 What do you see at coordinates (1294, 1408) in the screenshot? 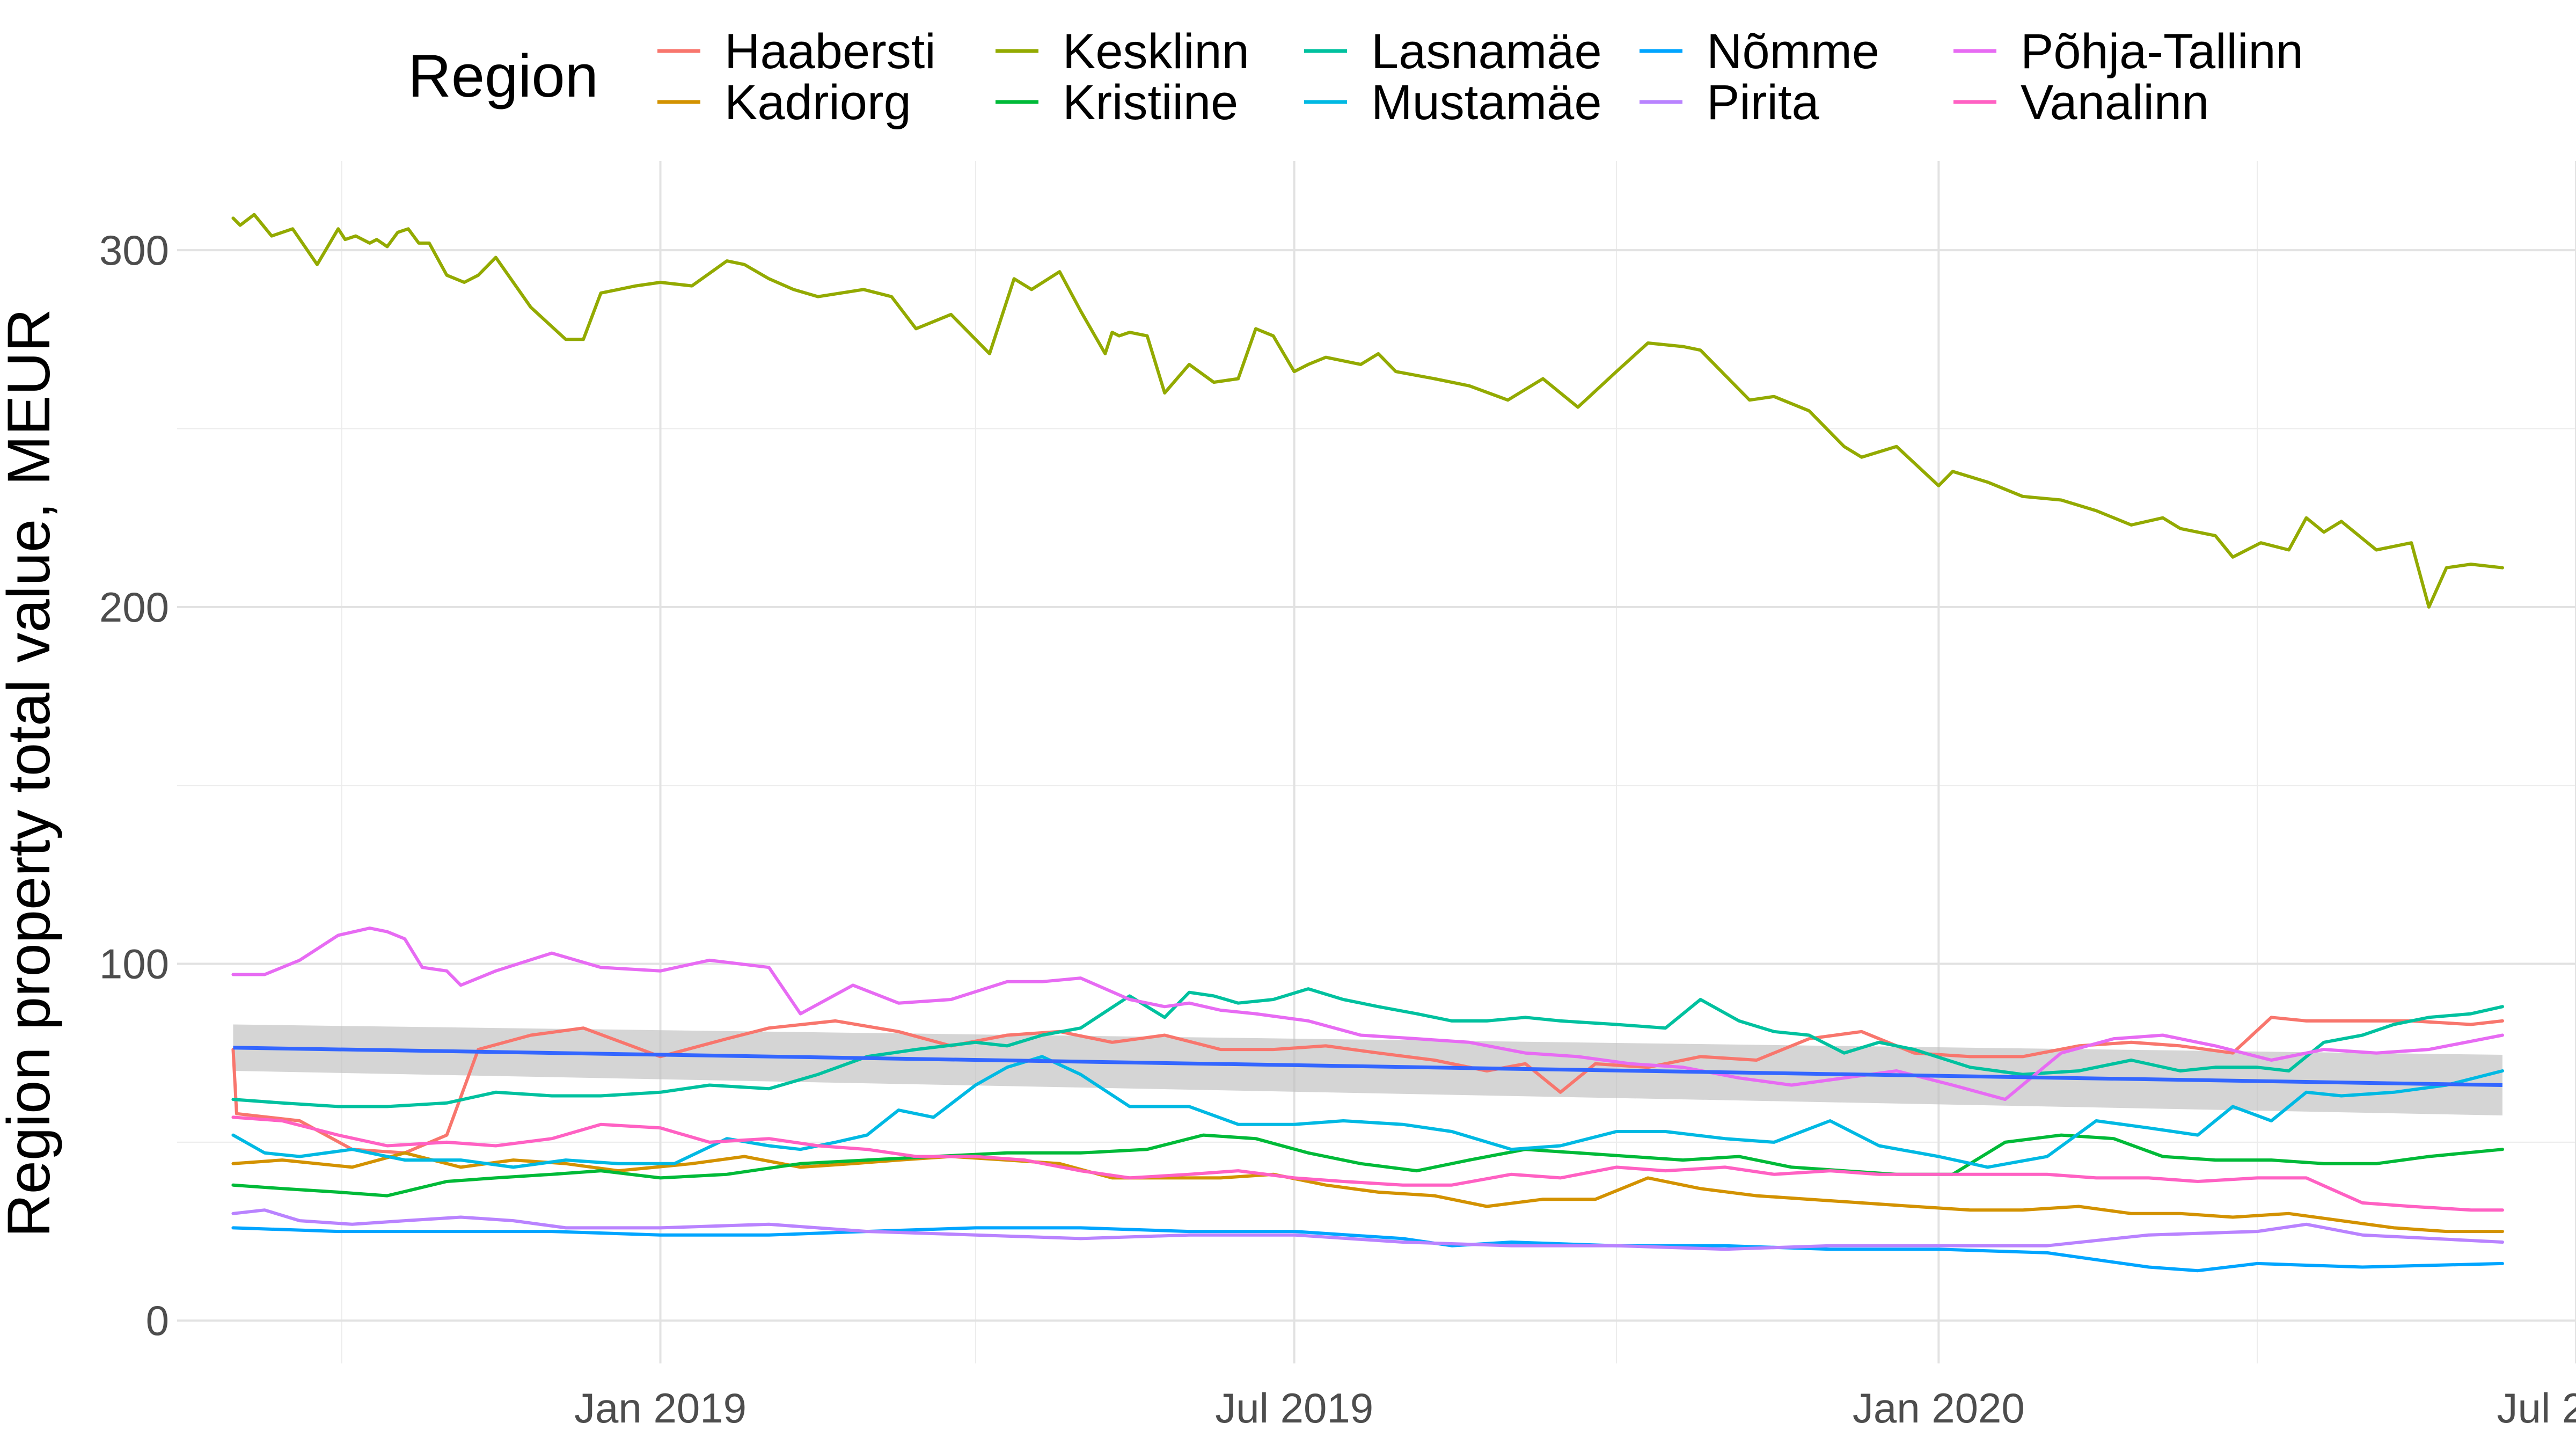
I see `x-tick-label: Jul 2019` at bounding box center [1294, 1408].